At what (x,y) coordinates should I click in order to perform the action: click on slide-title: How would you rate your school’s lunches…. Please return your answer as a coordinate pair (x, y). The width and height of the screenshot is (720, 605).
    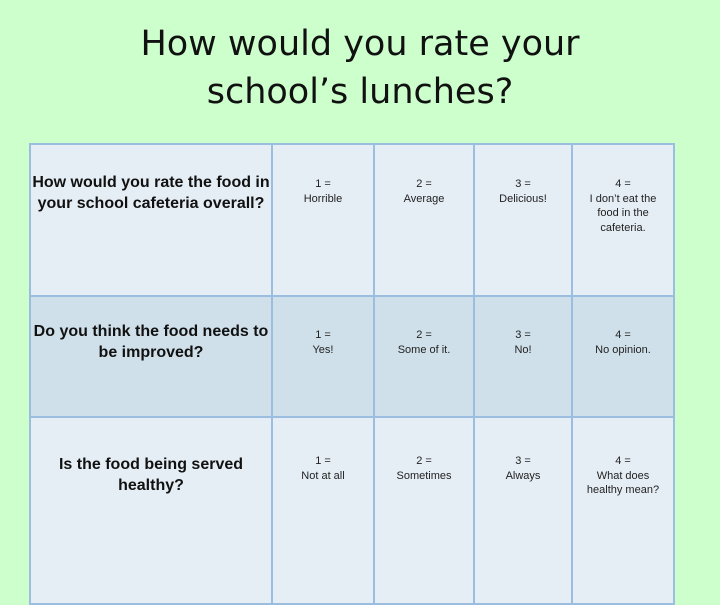
    Looking at the image, I should click on (360, 68).